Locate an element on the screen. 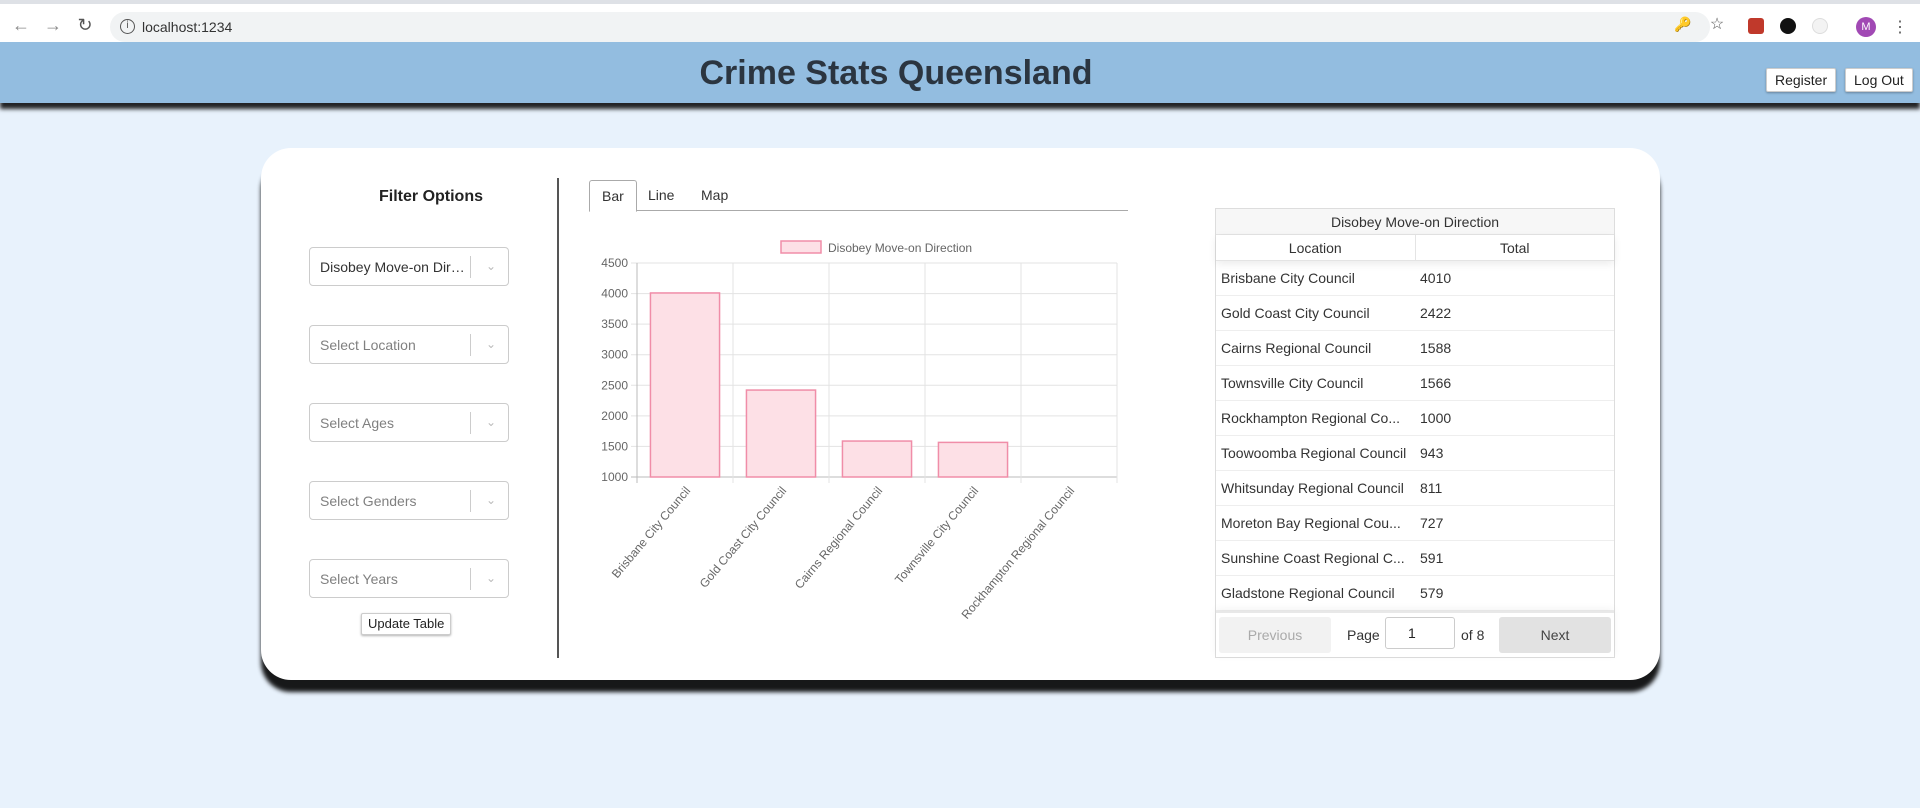 The width and height of the screenshot is (1920, 808). cell-total: 943 is located at coordinates (1432, 453).